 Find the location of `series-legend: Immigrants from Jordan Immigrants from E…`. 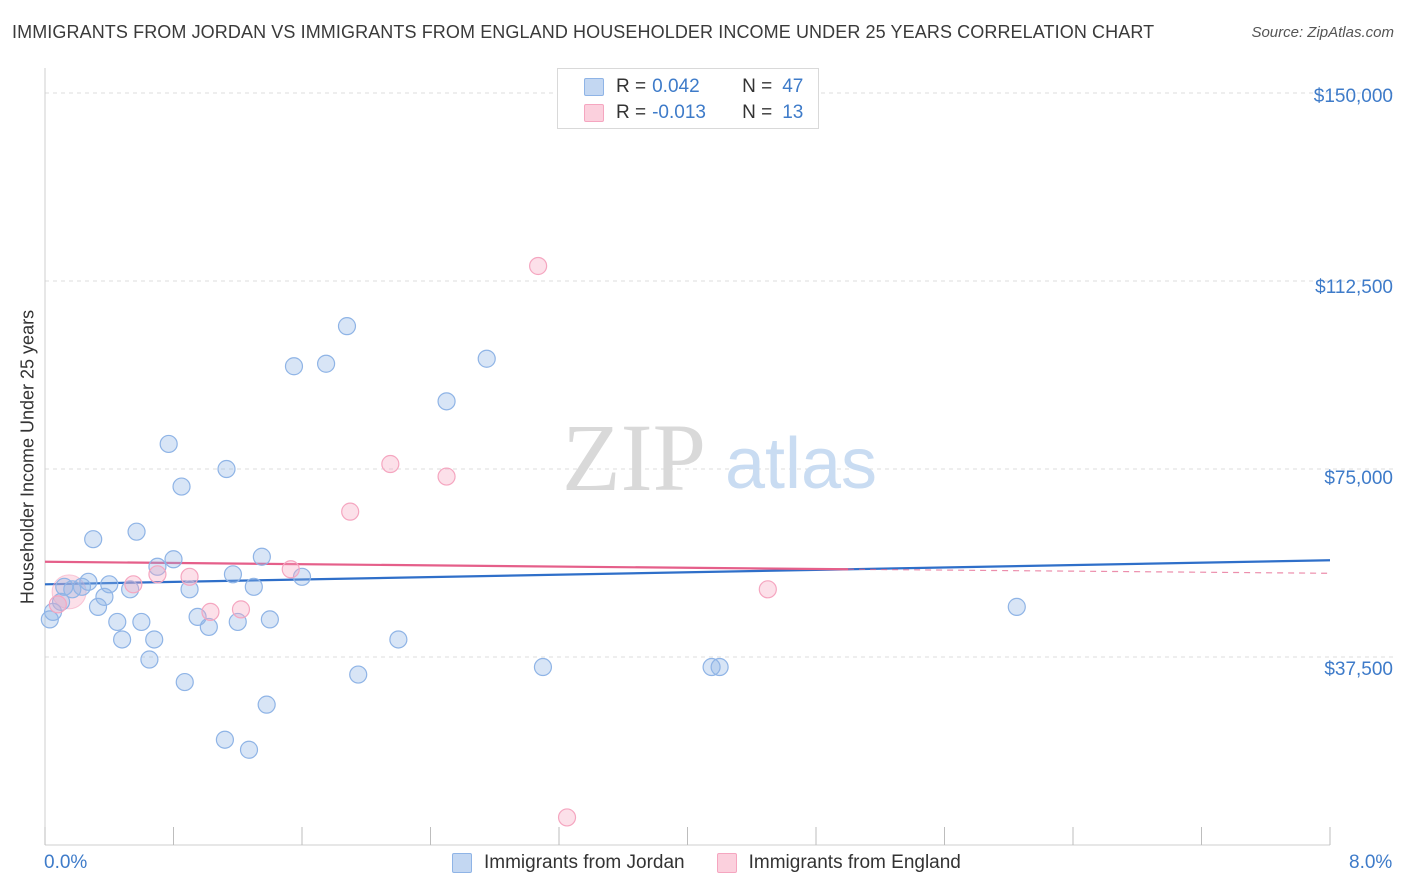

series-legend: Immigrants from Jordan Immigrants from E… is located at coordinates (722, 863).